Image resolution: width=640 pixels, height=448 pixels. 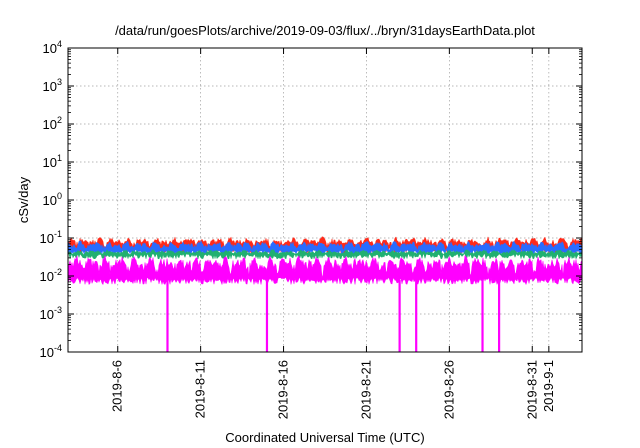 I want to click on y-tick-label: 10⁰, so click(x=52, y=199).